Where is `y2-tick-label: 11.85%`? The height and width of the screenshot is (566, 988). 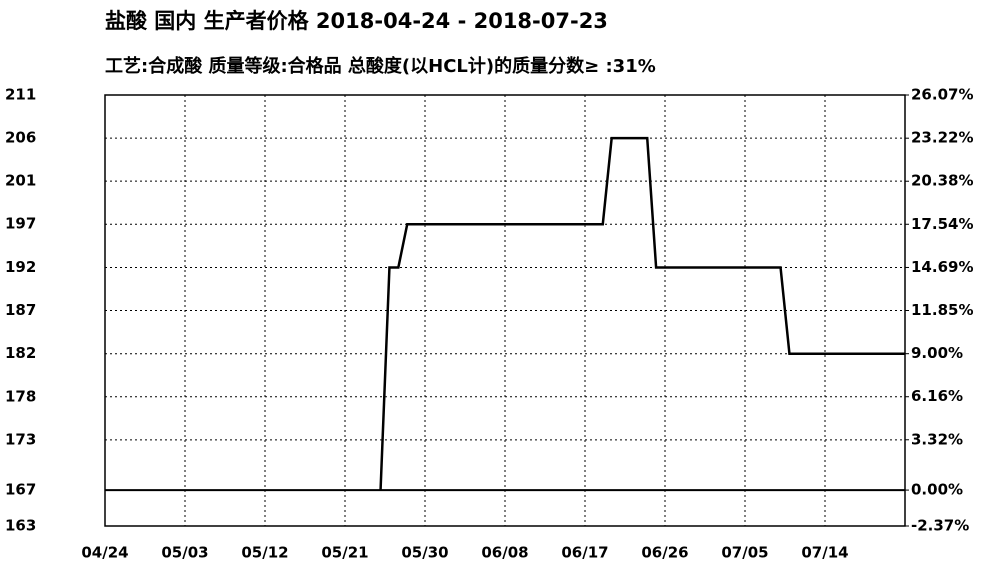
y2-tick-label: 11.85% is located at coordinates (942, 310).